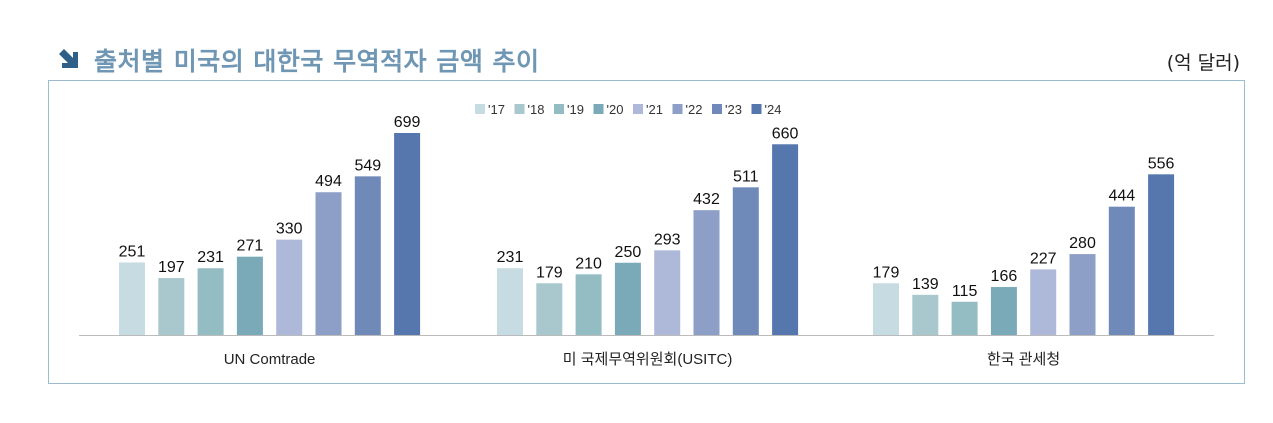  I want to click on data-label-2-0: 179, so click(886, 272).